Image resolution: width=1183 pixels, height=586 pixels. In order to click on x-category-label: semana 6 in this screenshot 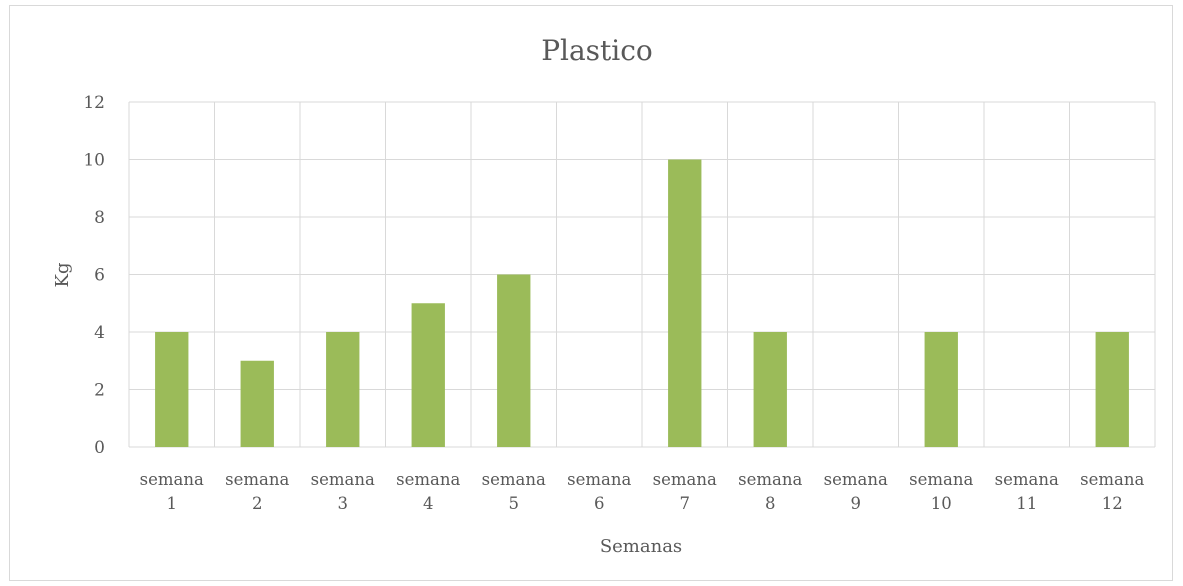, I will do `click(599, 491)`.